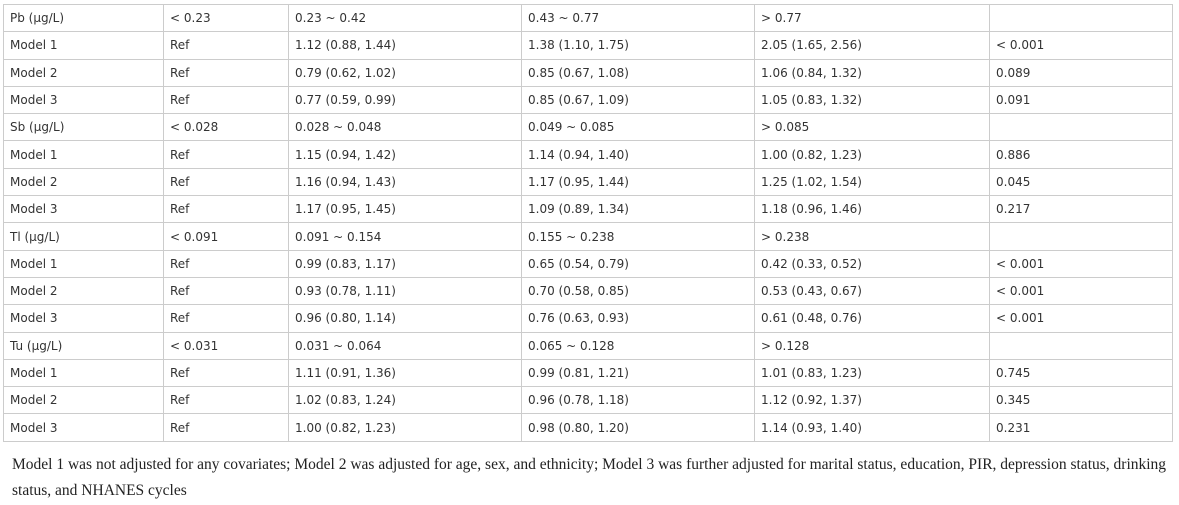 The width and height of the screenshot is (1179, 505). Describe the element at coordinates (638, 182) in the screenshot. I see `table-cell: 1.17 (0.95, 1.44)` at that location.